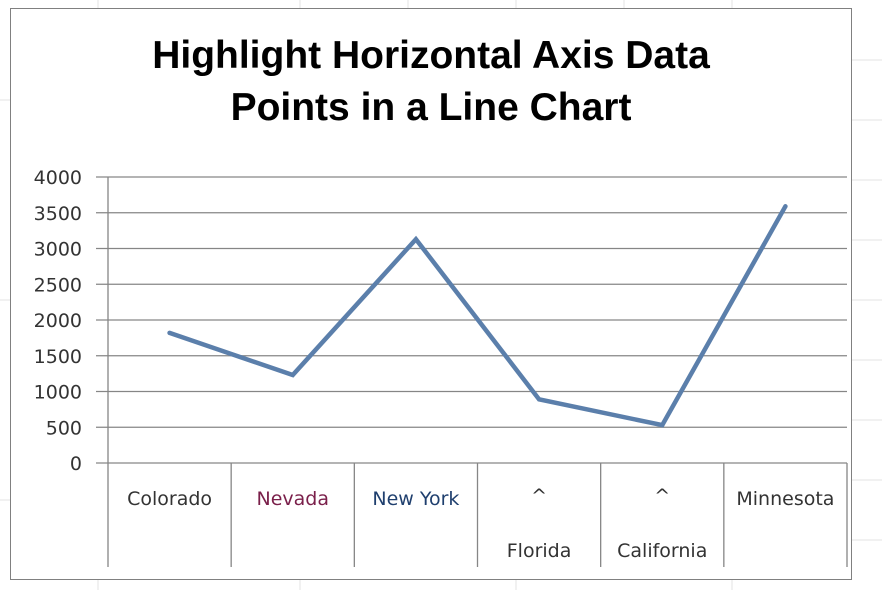  Describe the element at coordinates (662, 551) in the screenshot. I see `x-category-label: California` at that location.